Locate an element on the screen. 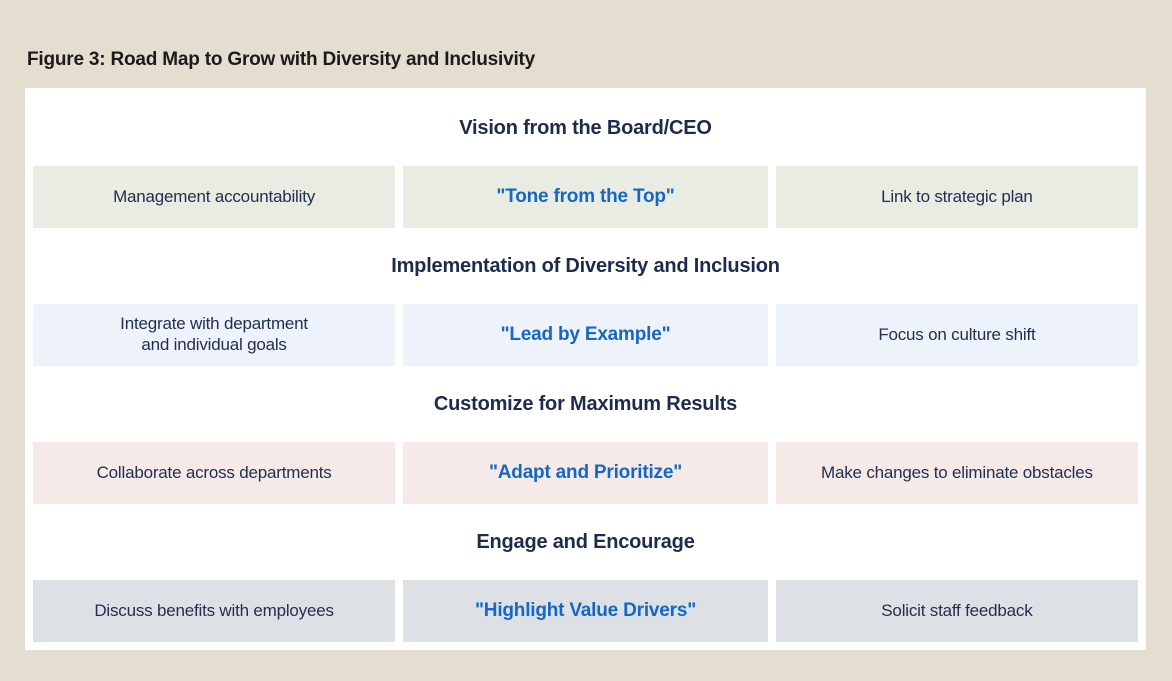 The height and width of the screenshot is (681, 1172). section-heading-customize: Customize for Maximum Results is located at coordinates (585, 403).